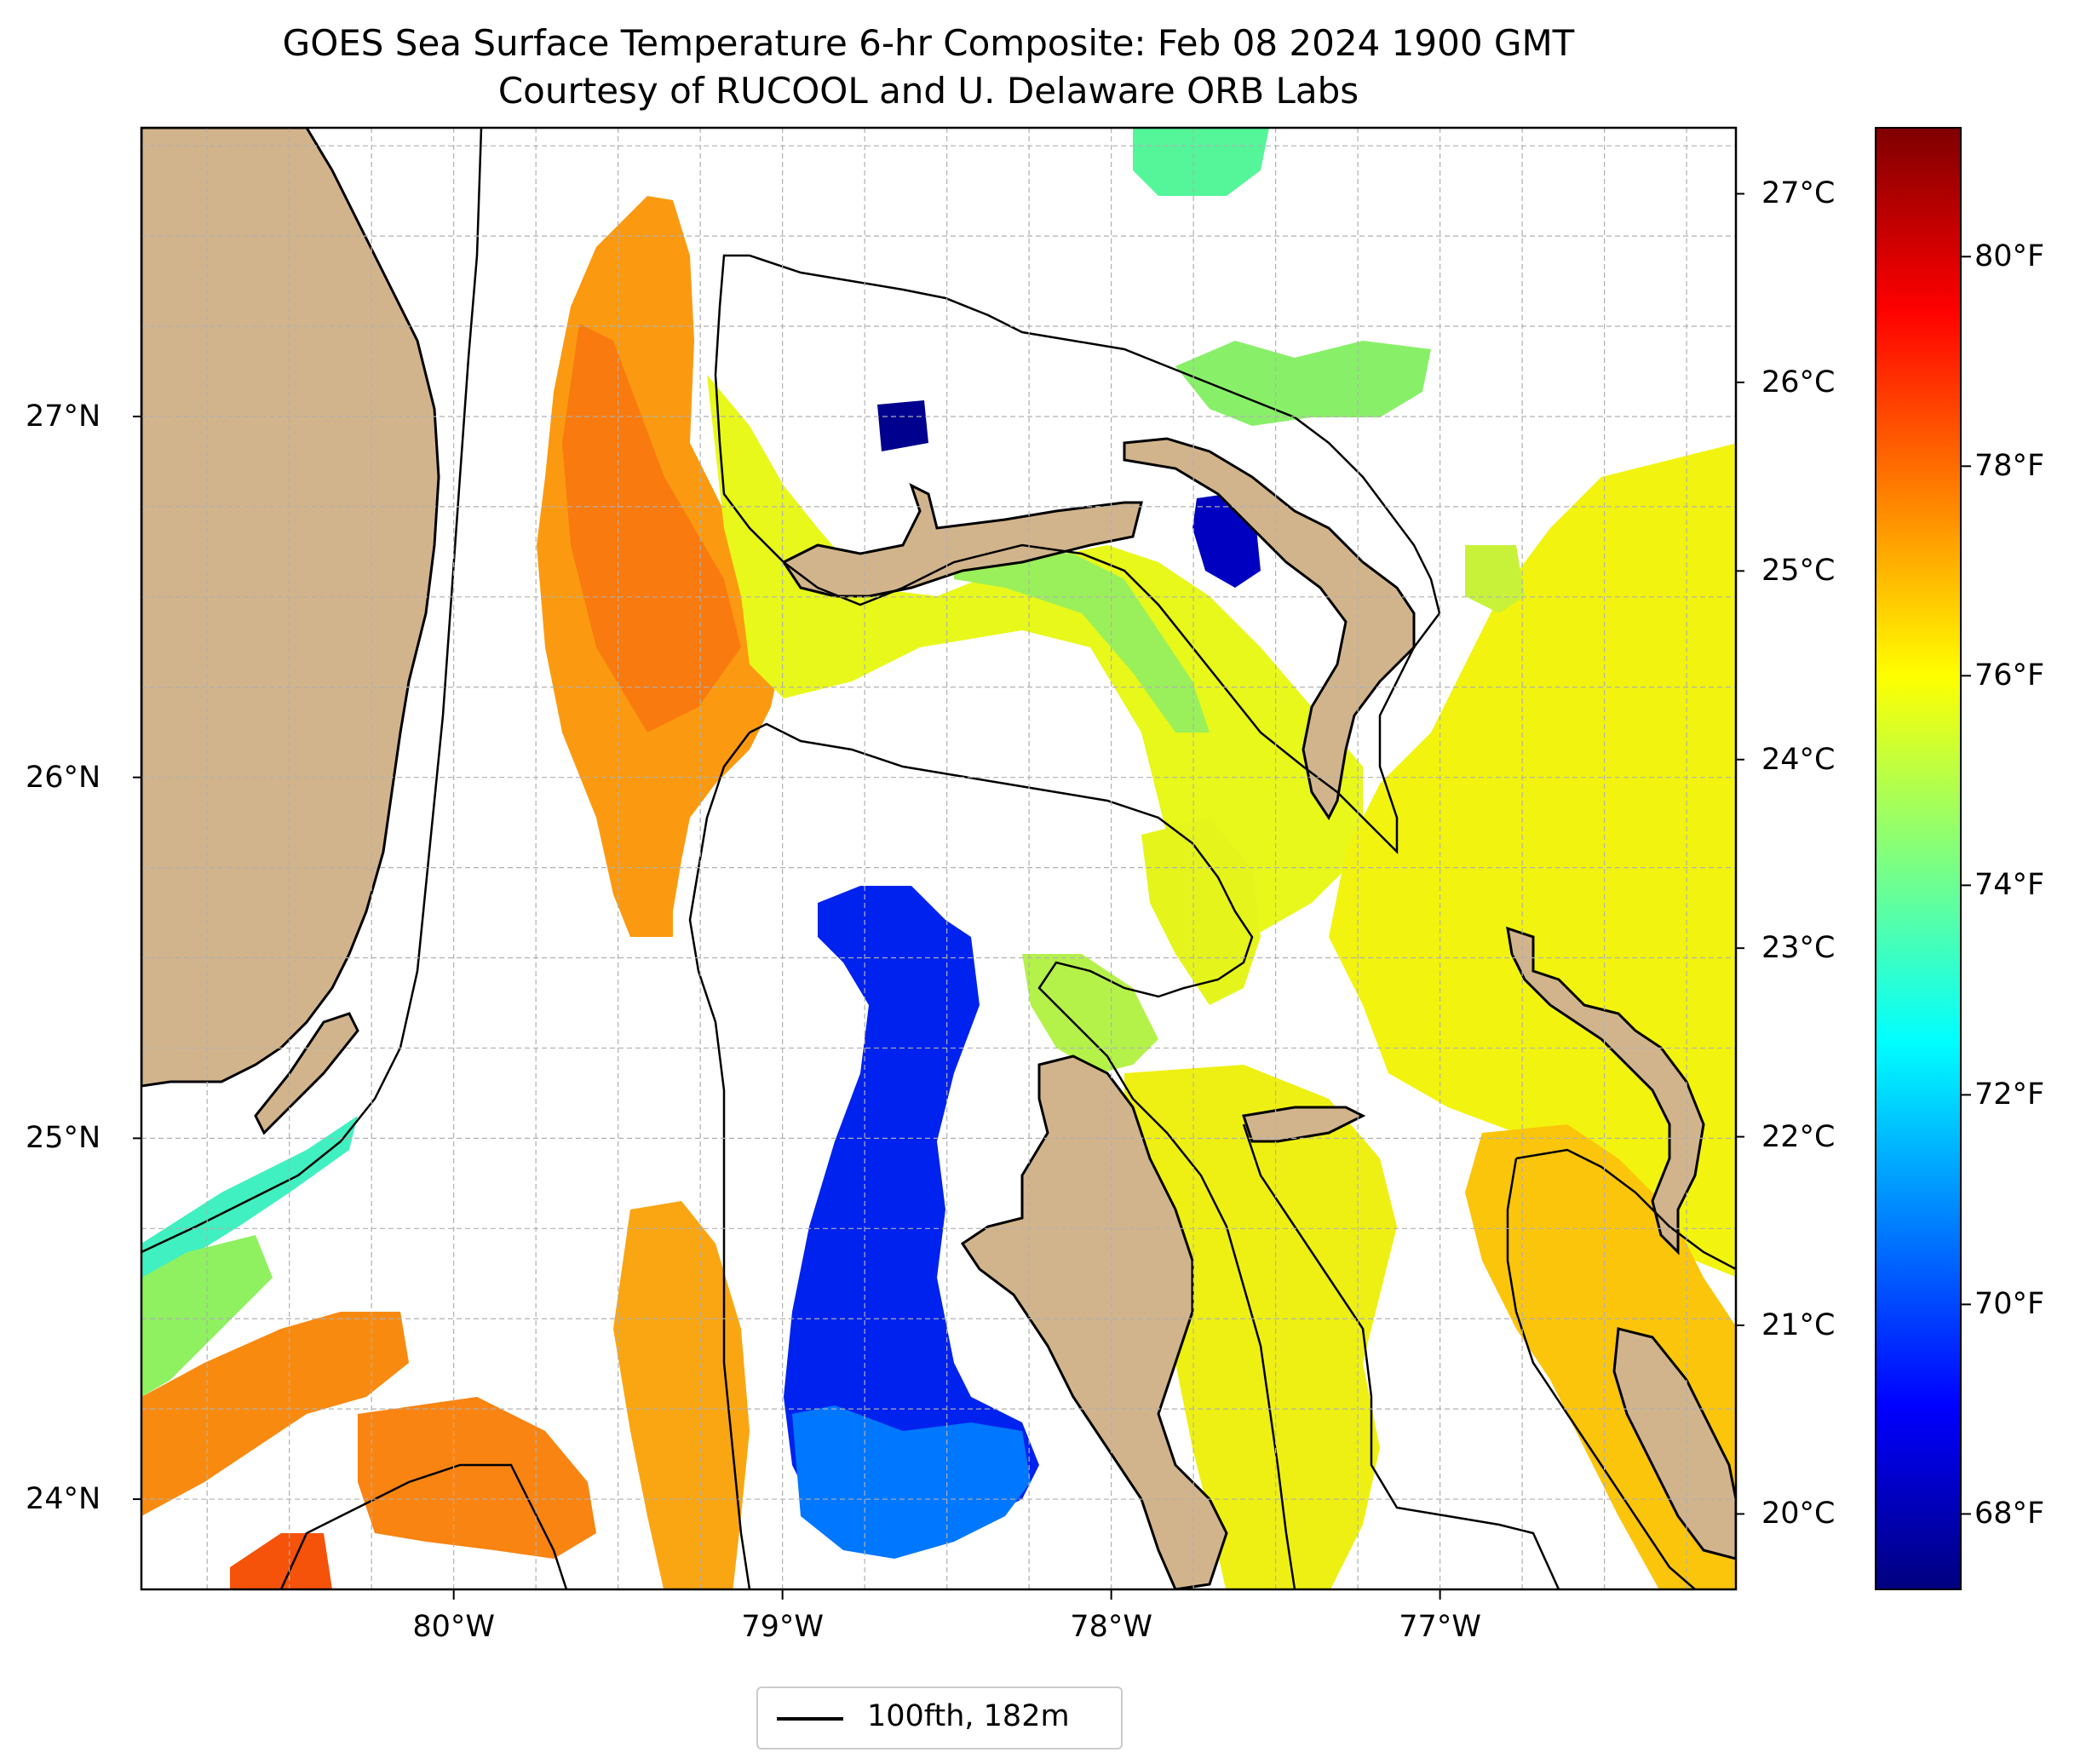 This screenshot has height=1764, width=2086. I want to click on fahrenheit-tick-label: 78°F, so click(2010, 466).